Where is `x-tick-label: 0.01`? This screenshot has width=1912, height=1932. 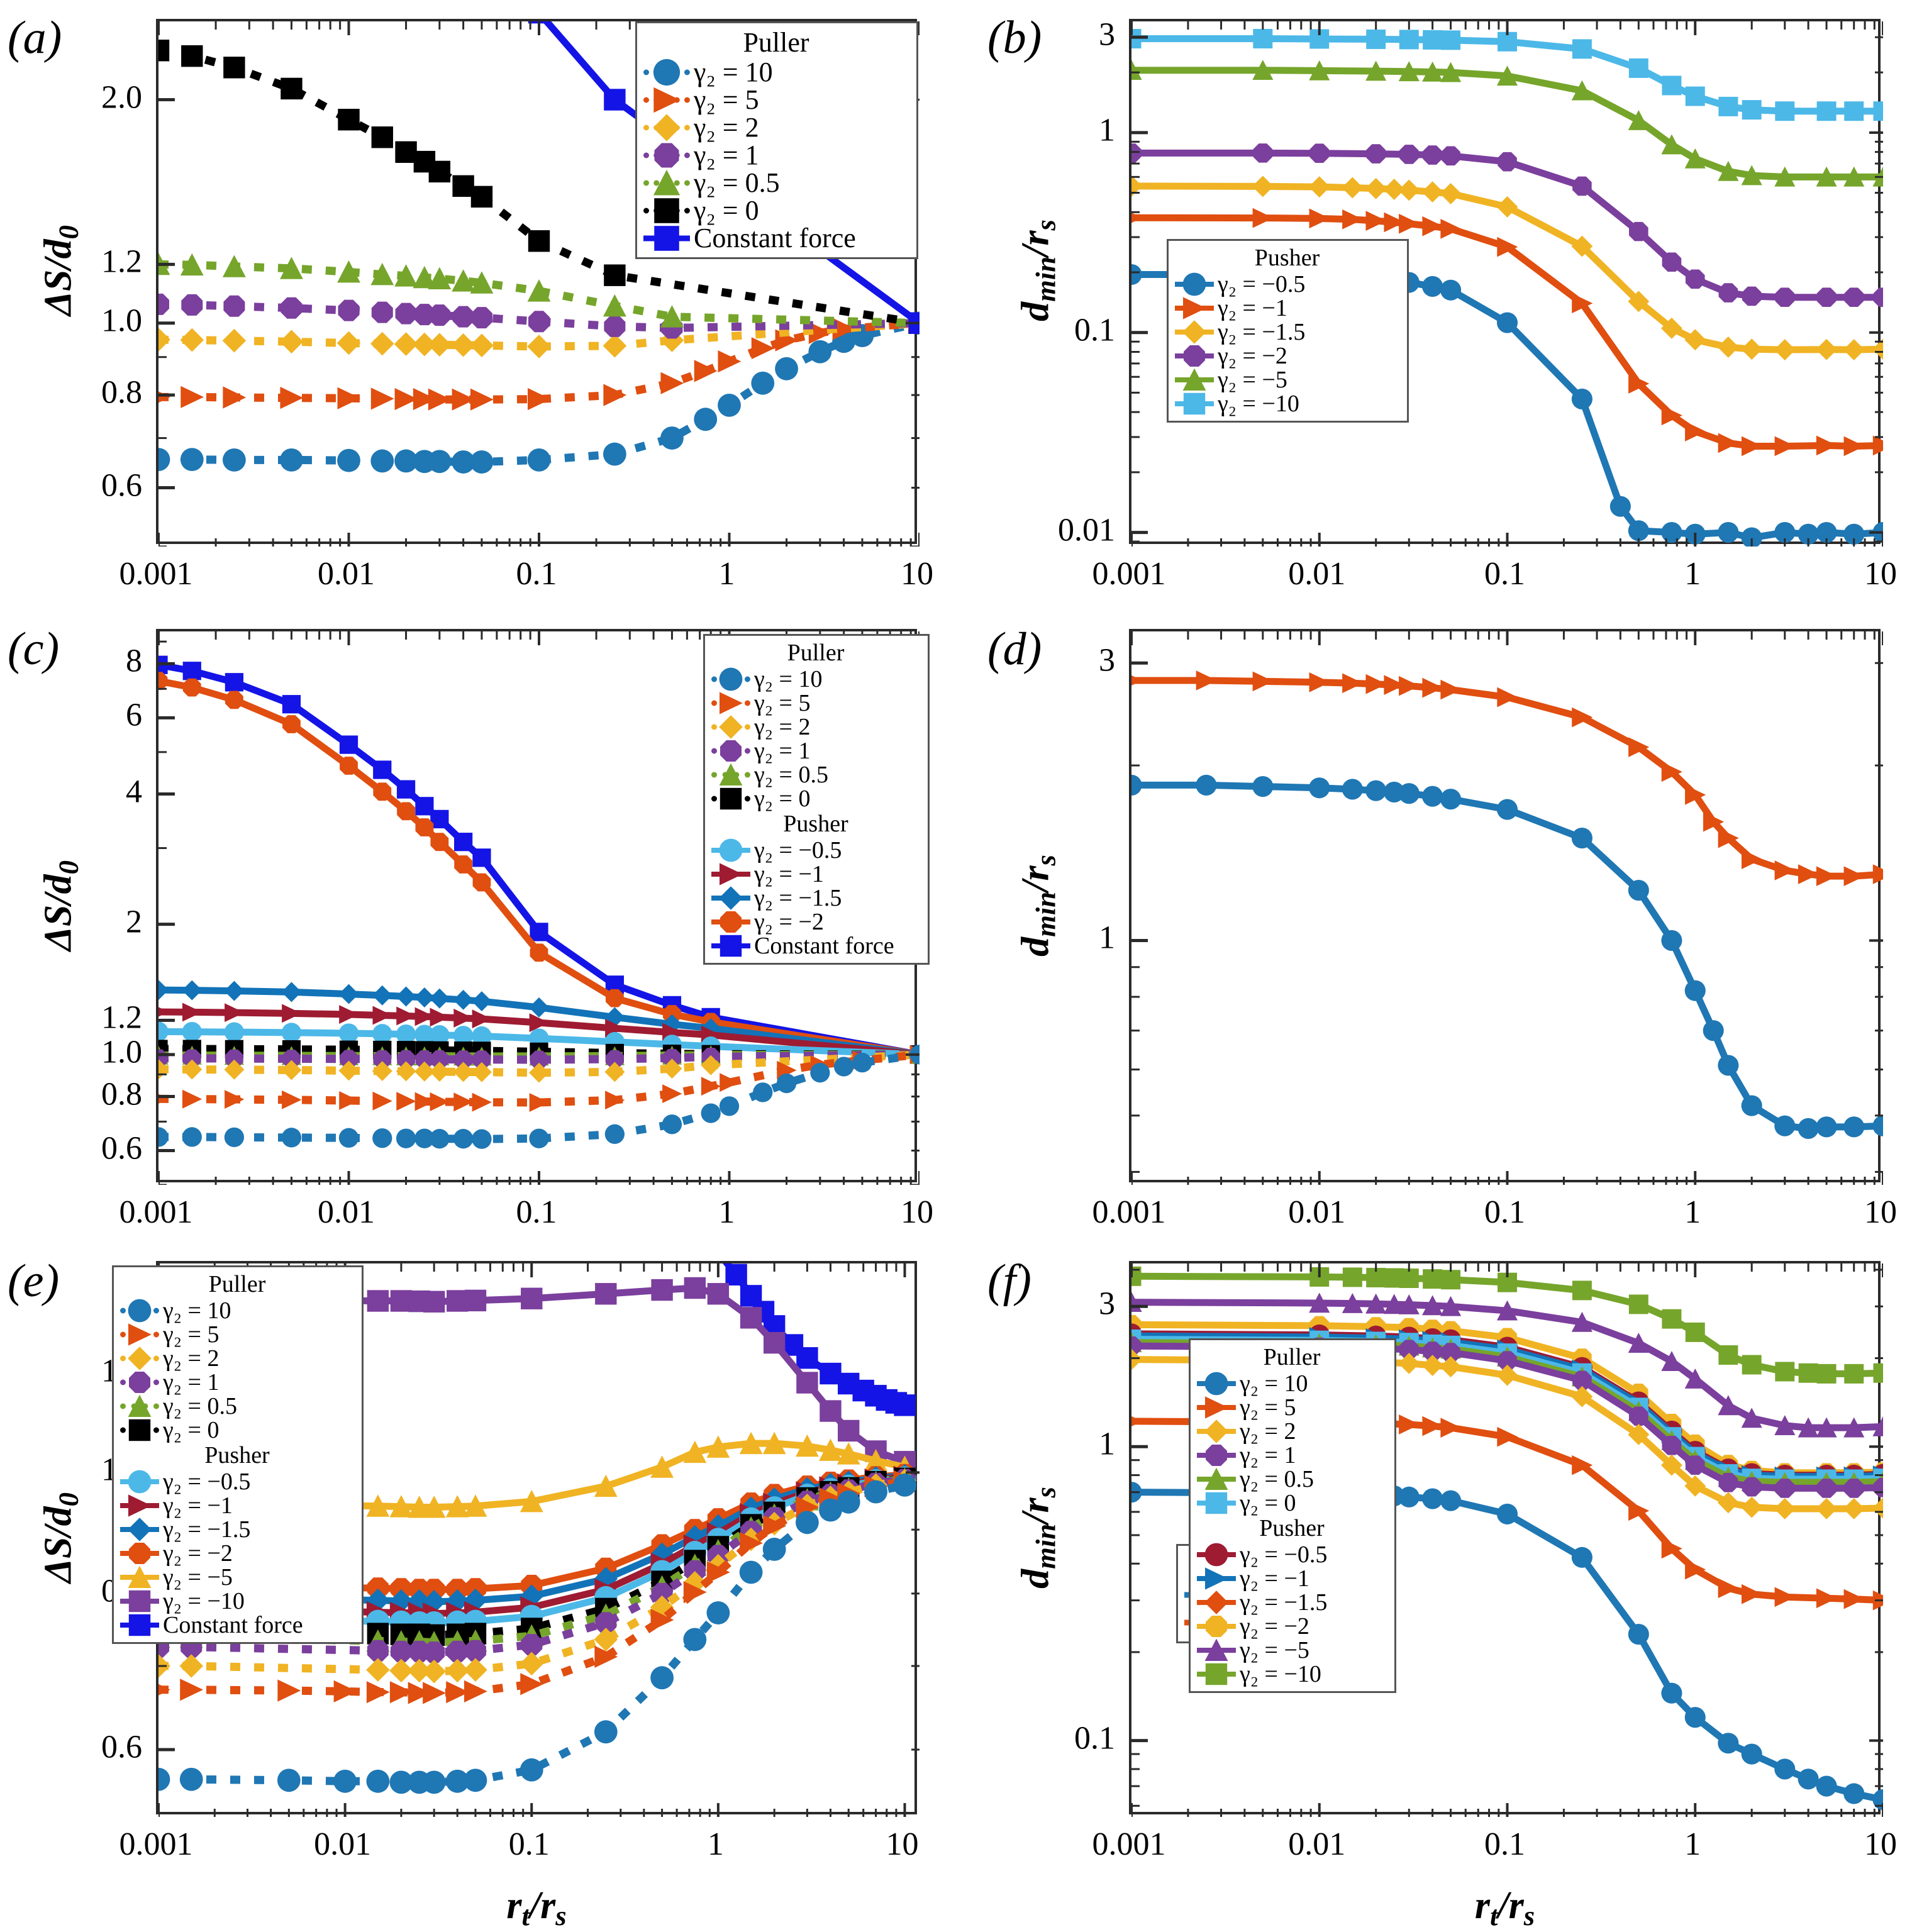
x-tick-label: 0.01 is located at coordinates (1317, 1212).